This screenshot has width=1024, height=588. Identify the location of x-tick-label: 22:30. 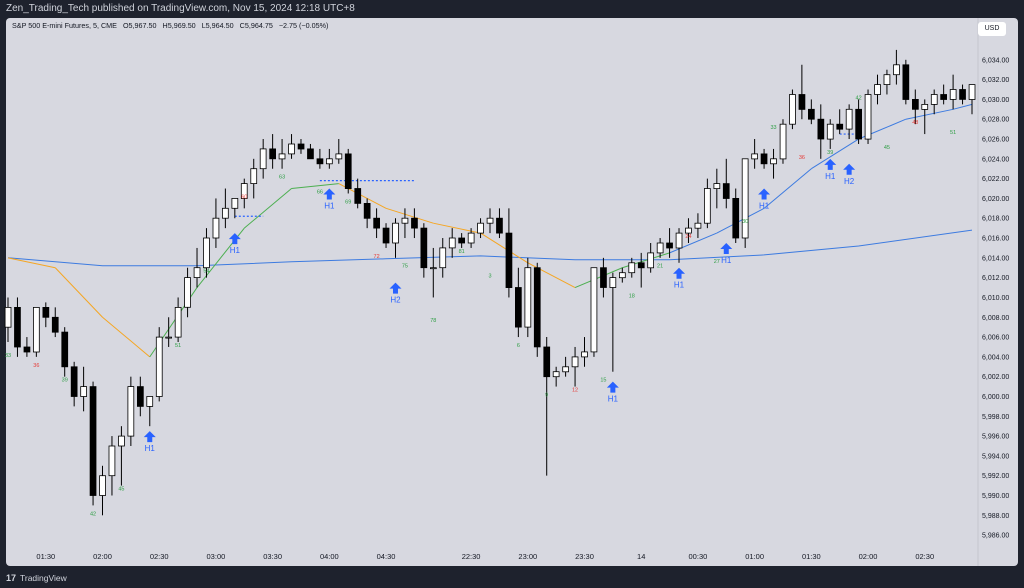
(471, 556).